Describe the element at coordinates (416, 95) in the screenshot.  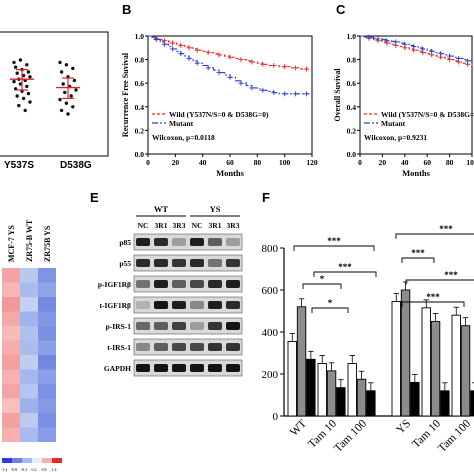
I see `km-frame` at that location.